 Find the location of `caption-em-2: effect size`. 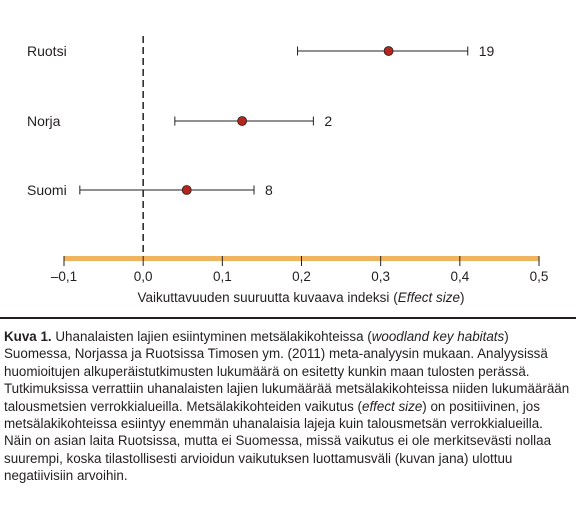

caption-em-2: effect size is located at coordinates (392, 406).